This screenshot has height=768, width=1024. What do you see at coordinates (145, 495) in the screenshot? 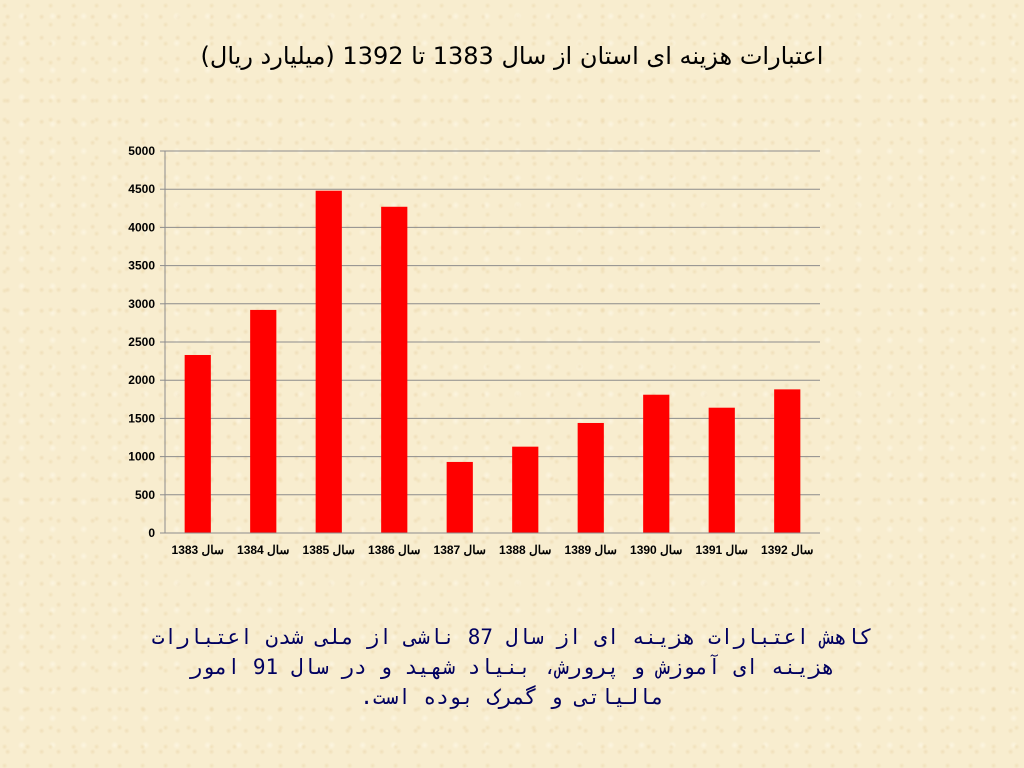
I see `y-tick-label: 500` at bounding box center [145, 495].